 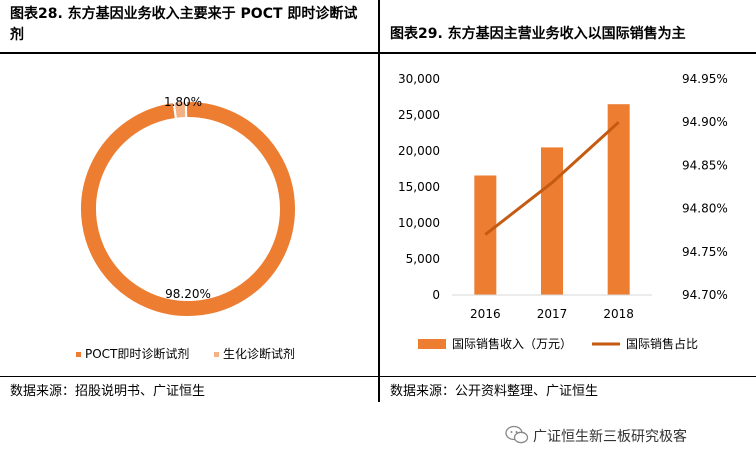 What do you see at coordinates (419, 79) in the screenshot?
I see `y-left-tick-label: 30,000` at bounding box center [419, 79].